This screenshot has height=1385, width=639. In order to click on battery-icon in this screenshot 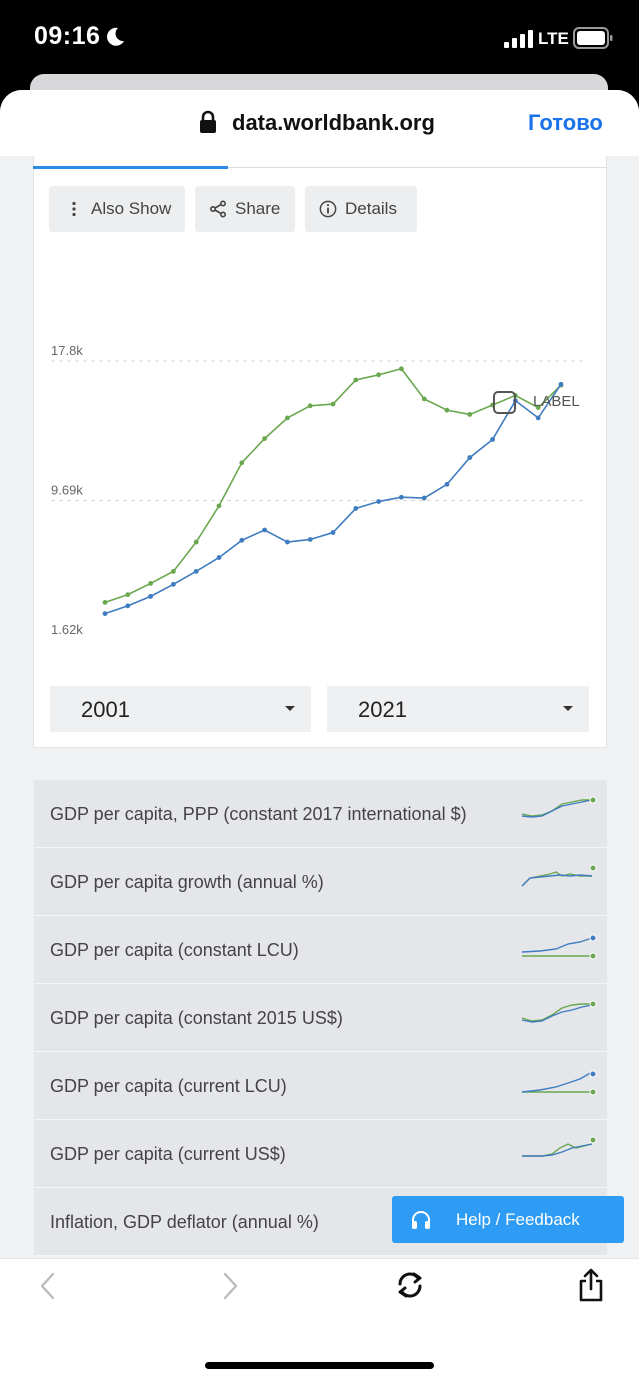, I will do `click(593, 38)`.